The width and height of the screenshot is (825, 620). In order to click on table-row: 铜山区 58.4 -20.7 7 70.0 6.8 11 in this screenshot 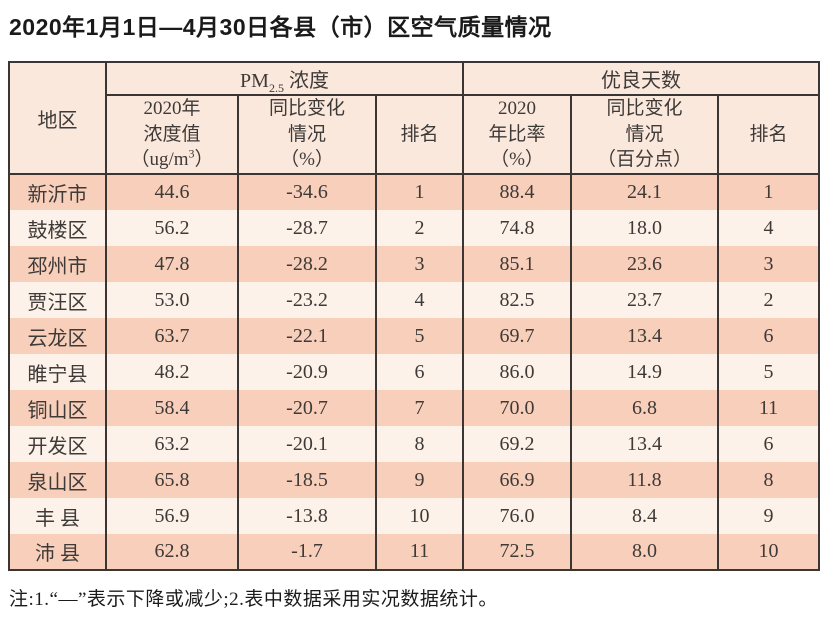, I will do `click(414, 408)`.